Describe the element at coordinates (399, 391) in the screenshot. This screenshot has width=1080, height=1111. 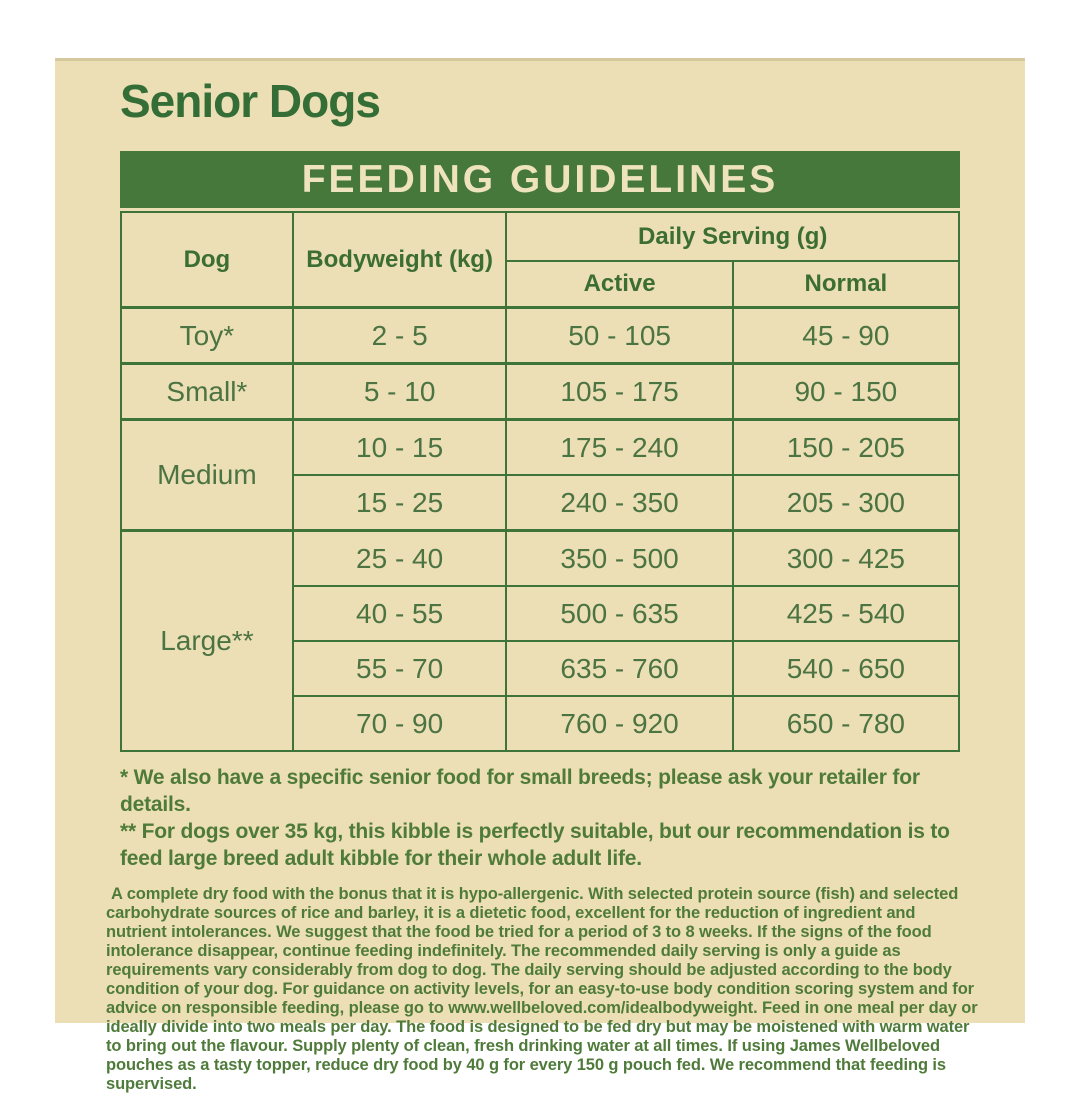
I see `bodyweight-value: 5 - 10` at that location.